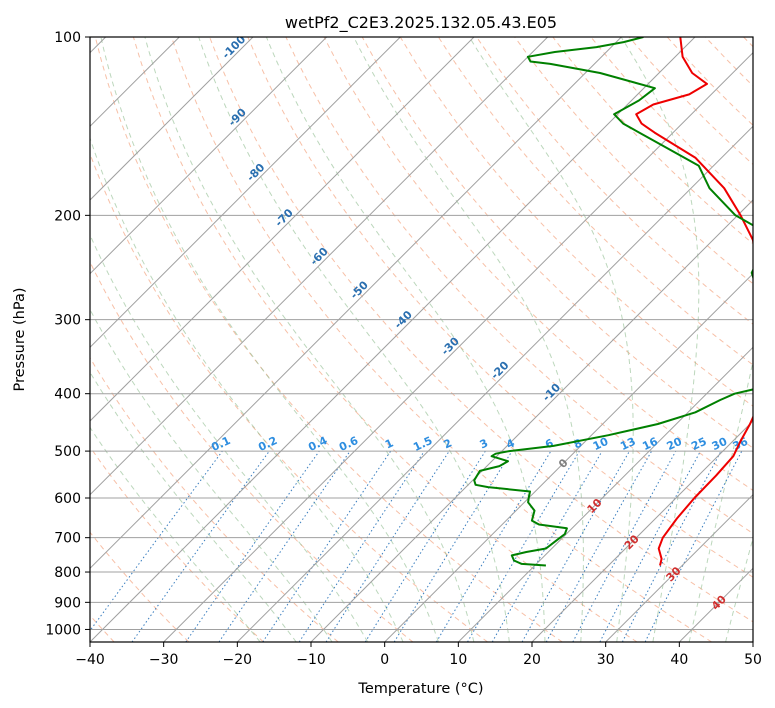 This screenshot has width=775, height=708. I want to click on y-axis: 100 200 300 400 500 600 700 800 900 1000, so click(67, 334).